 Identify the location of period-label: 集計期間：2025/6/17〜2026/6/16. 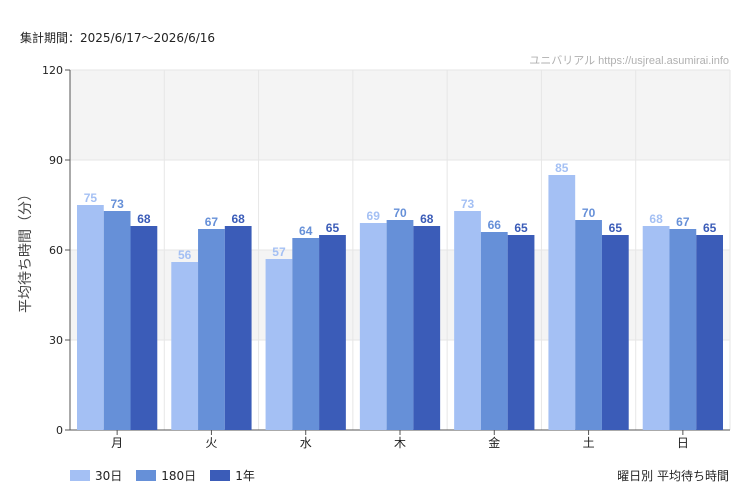
(118, 38).